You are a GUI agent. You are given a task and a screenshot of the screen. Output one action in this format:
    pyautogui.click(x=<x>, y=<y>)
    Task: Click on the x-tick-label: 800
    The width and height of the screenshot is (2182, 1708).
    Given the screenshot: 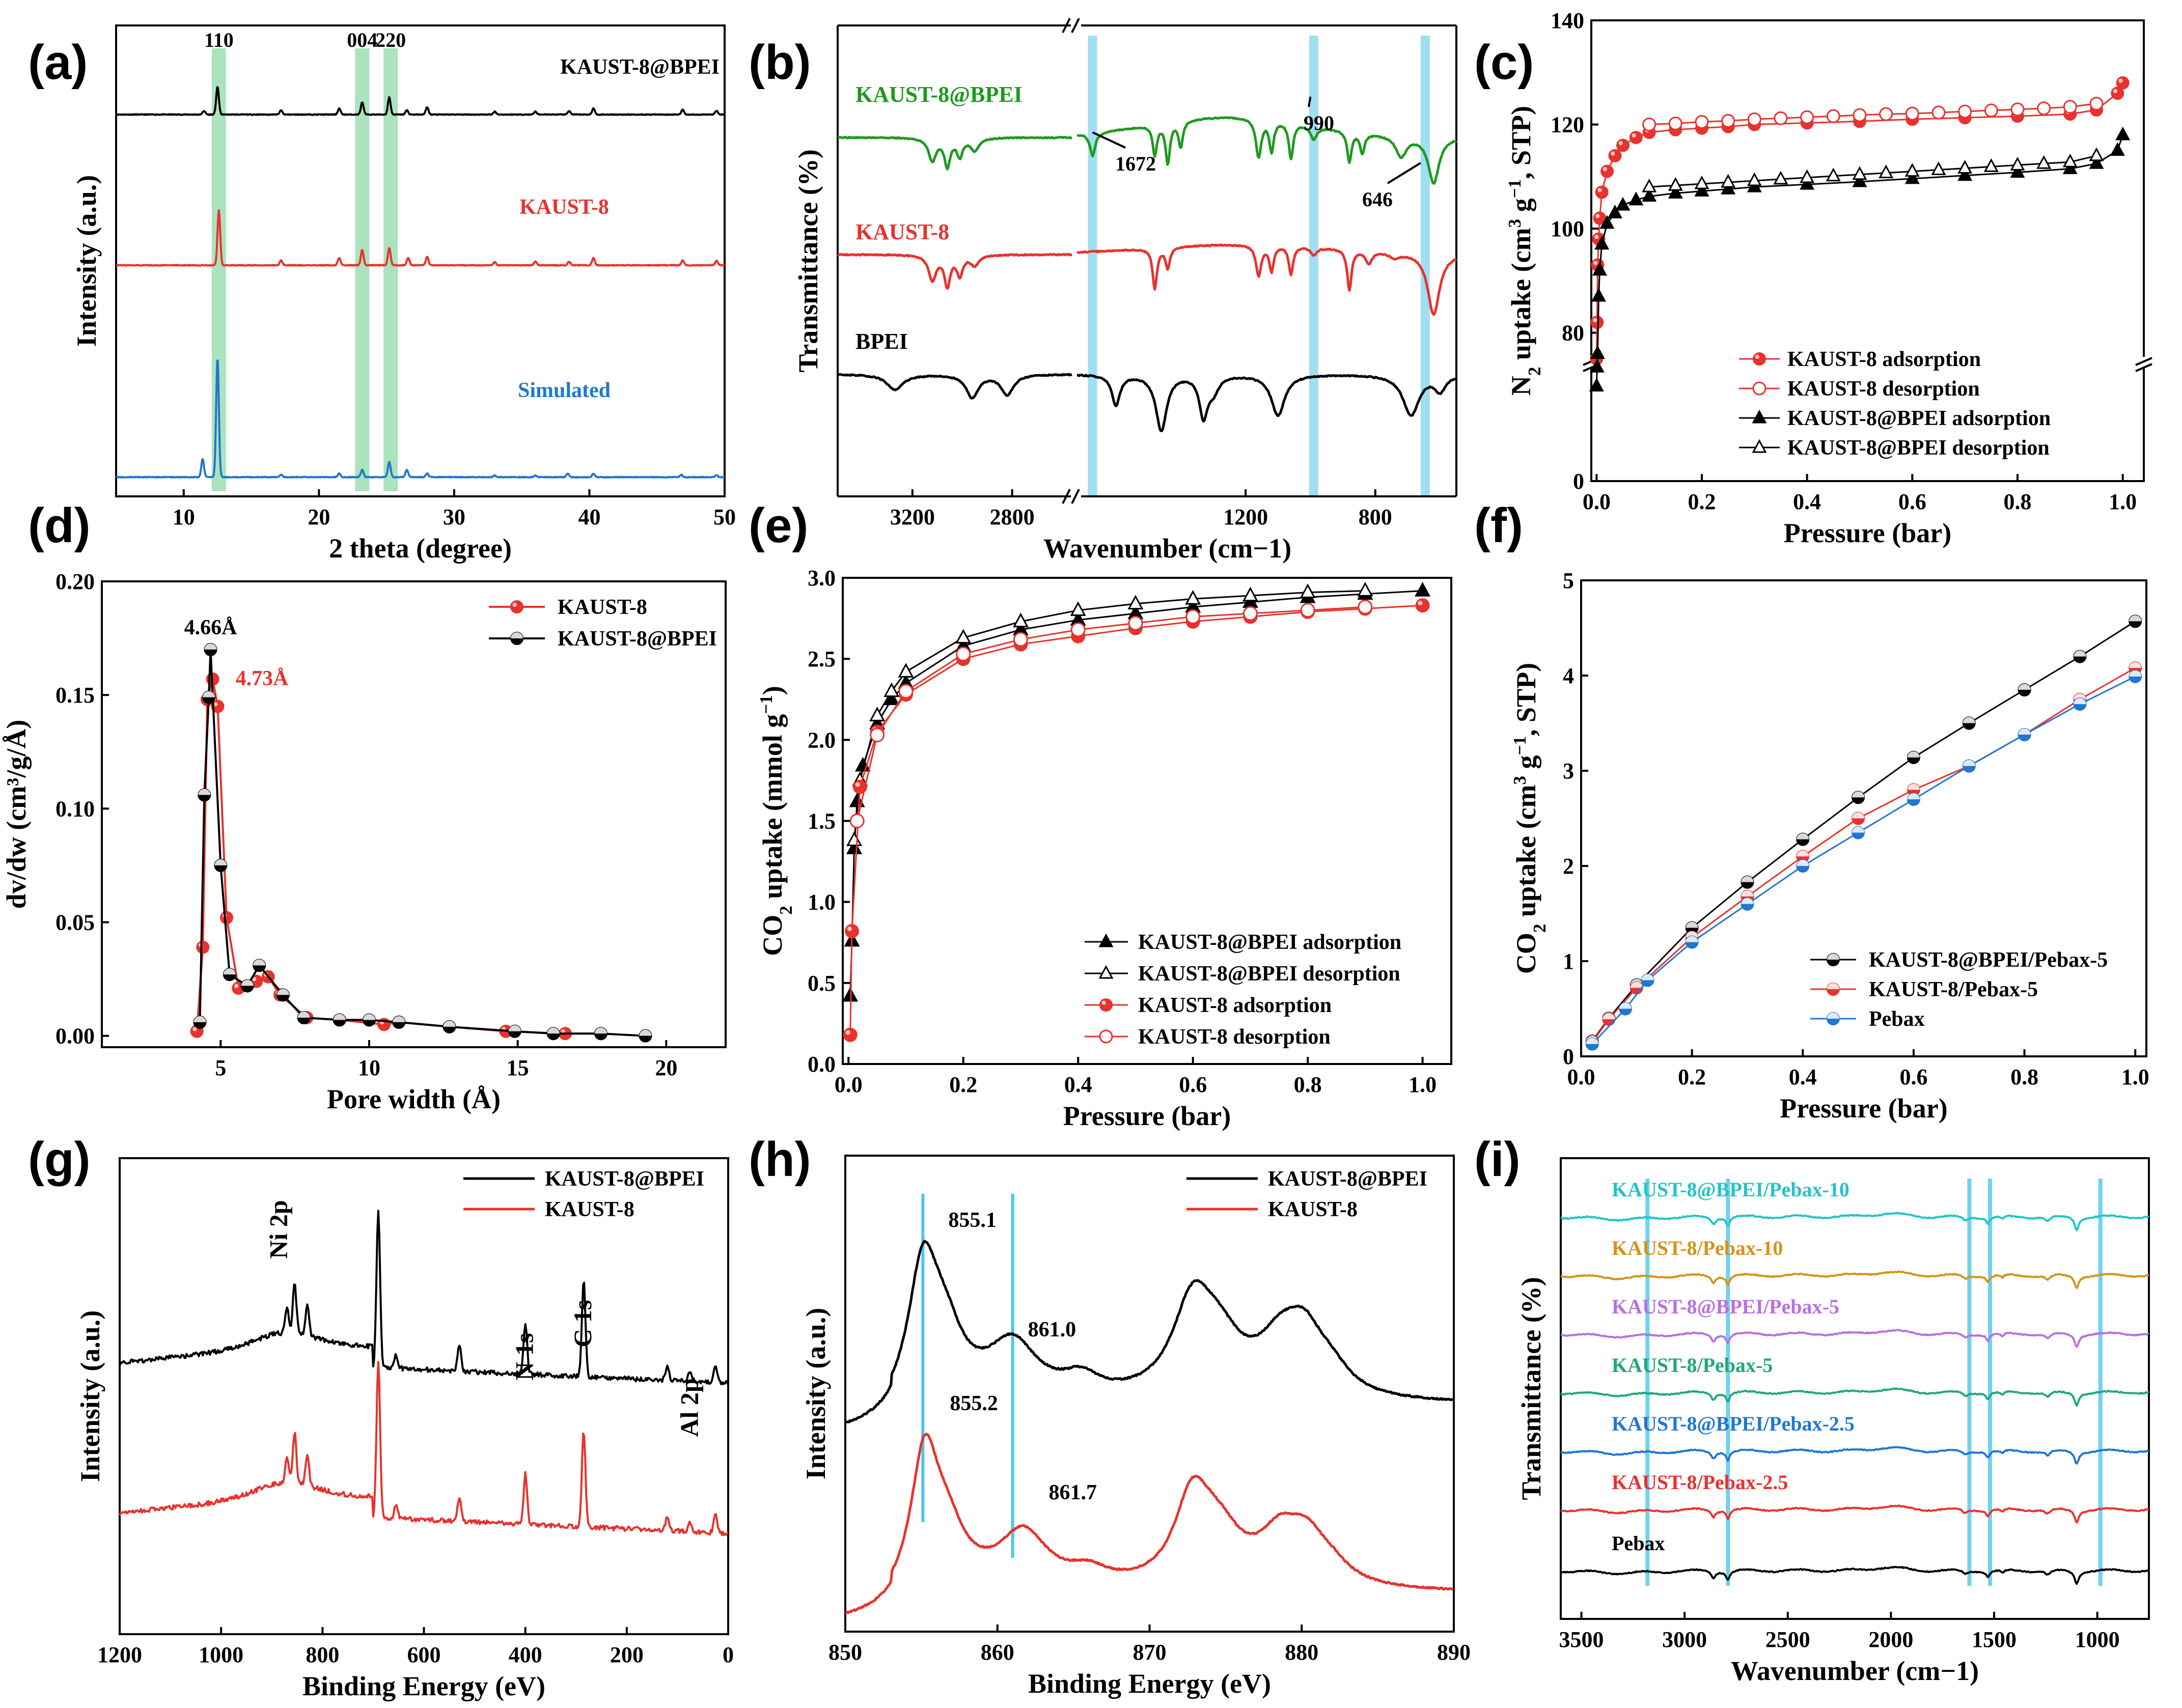 What is the action you would take?
    pyautogui.click(x=1376, y=517)
    